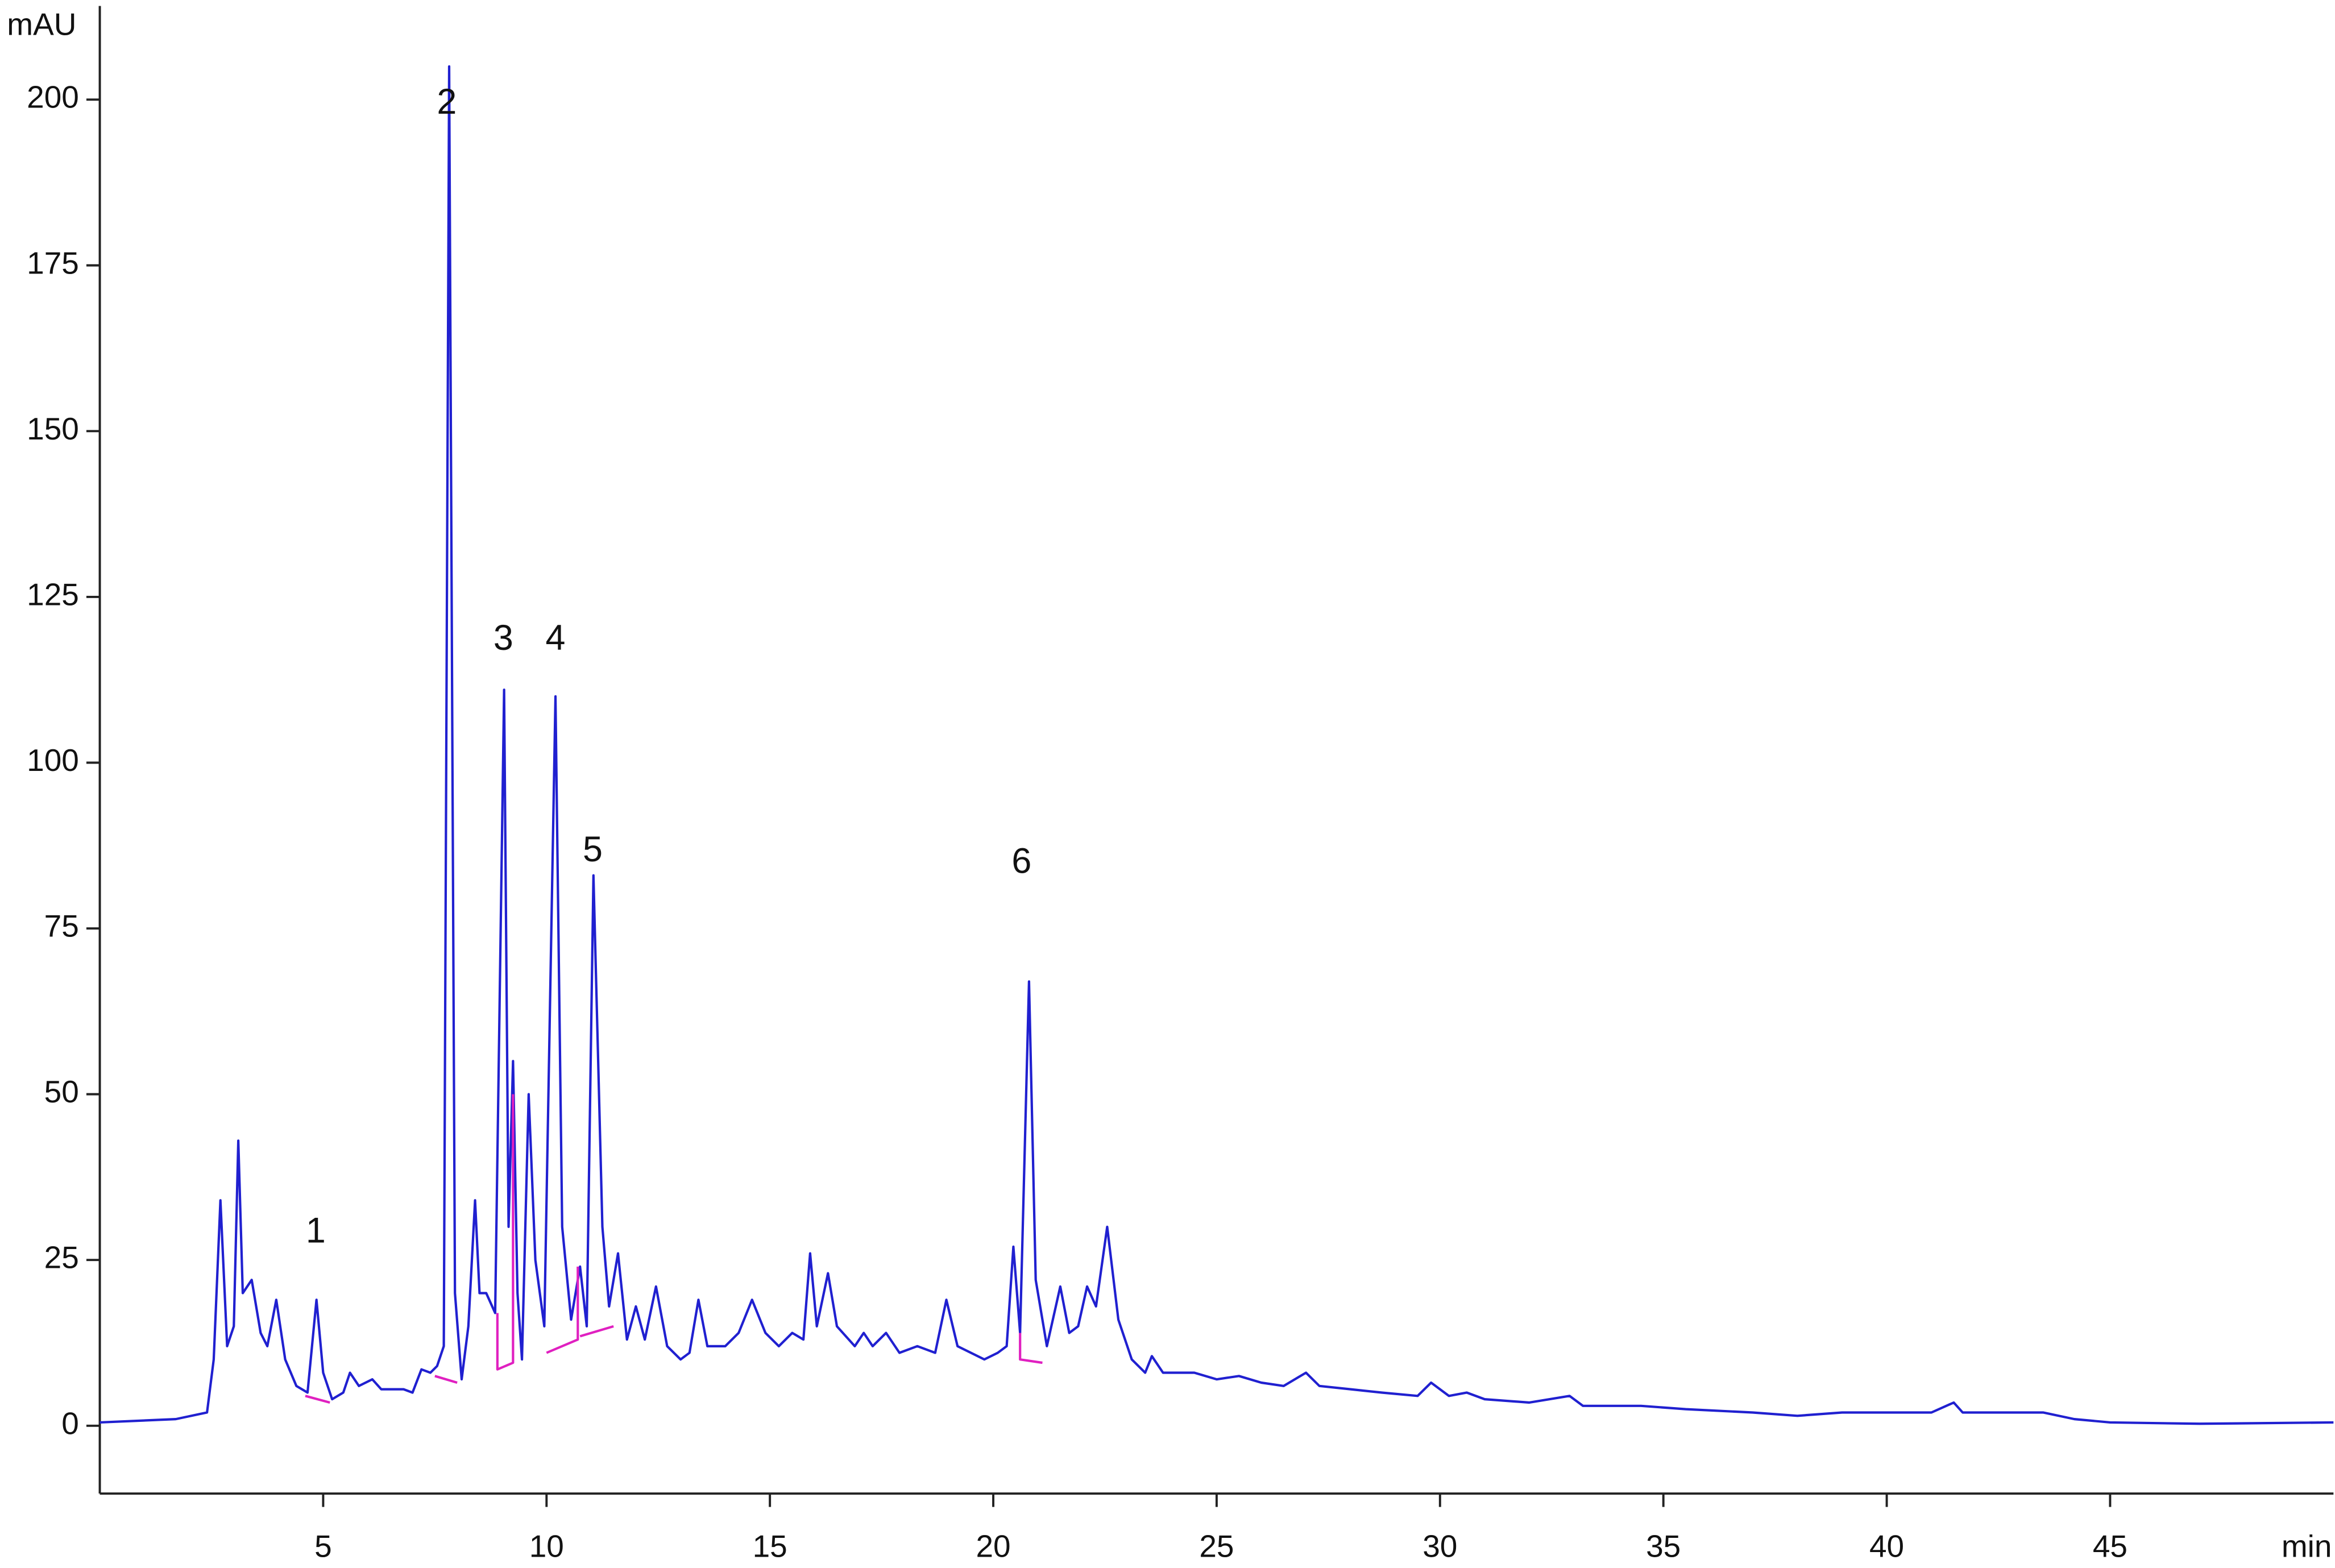 This screenshot has width=2335, height=1568. Describe the element at coordinates (1887, 1545) in the screenshot. I see `x-tick-label: 40` at that location.